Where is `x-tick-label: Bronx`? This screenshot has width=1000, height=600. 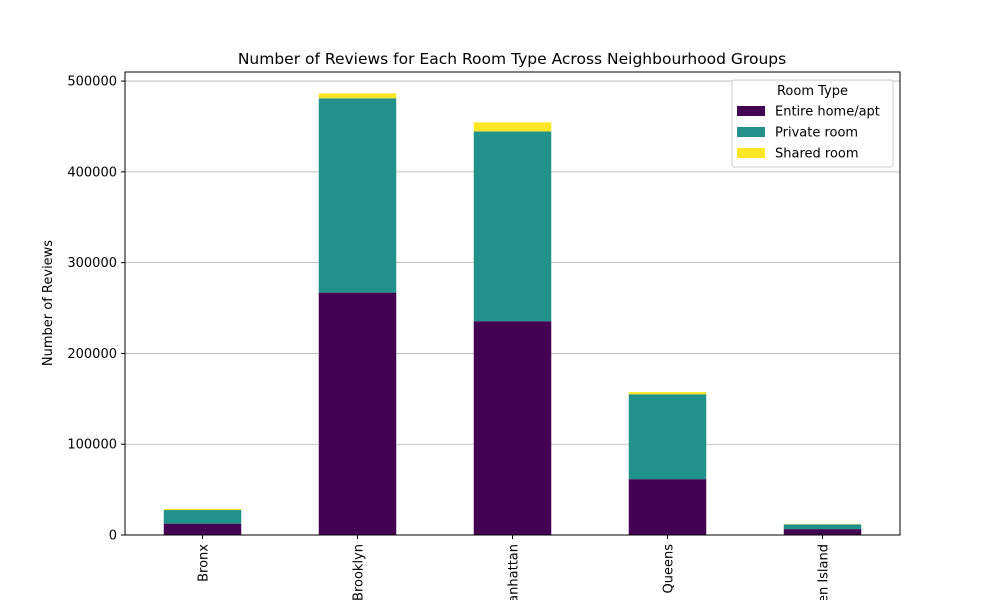
x-tick-label: Bronx is located at coordinates (204, 563).